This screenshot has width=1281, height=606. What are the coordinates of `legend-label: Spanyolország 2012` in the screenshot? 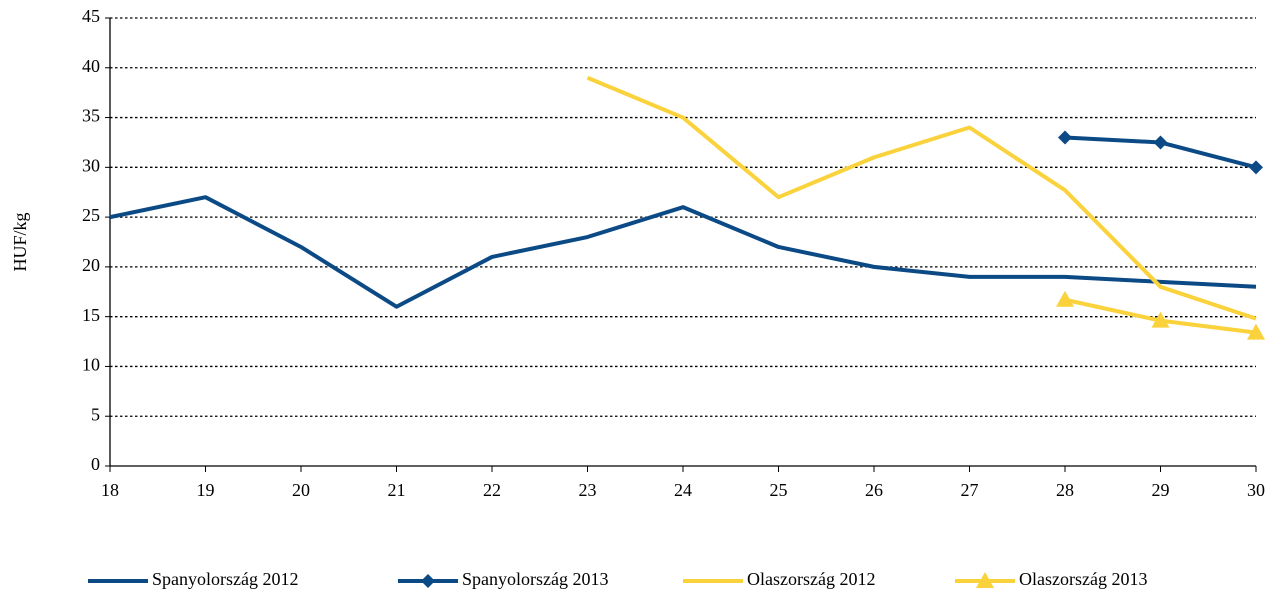 It's located at (225, 579).